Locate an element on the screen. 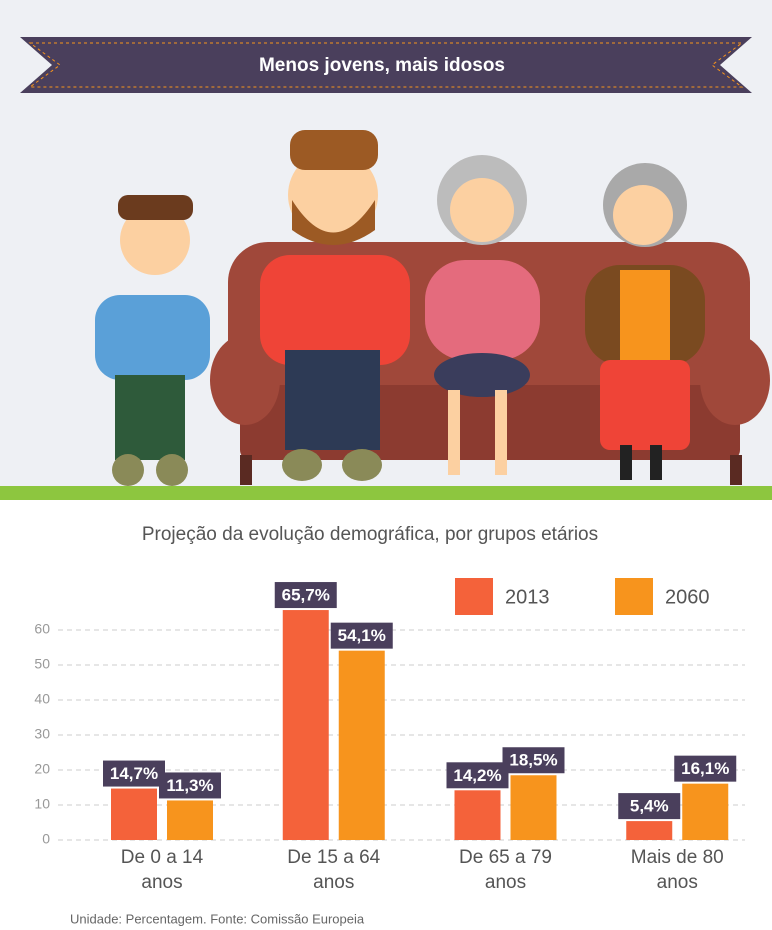 This screenshot has height=930, width=772. y-tick-label: 10 is located at coordinates (42, 804).